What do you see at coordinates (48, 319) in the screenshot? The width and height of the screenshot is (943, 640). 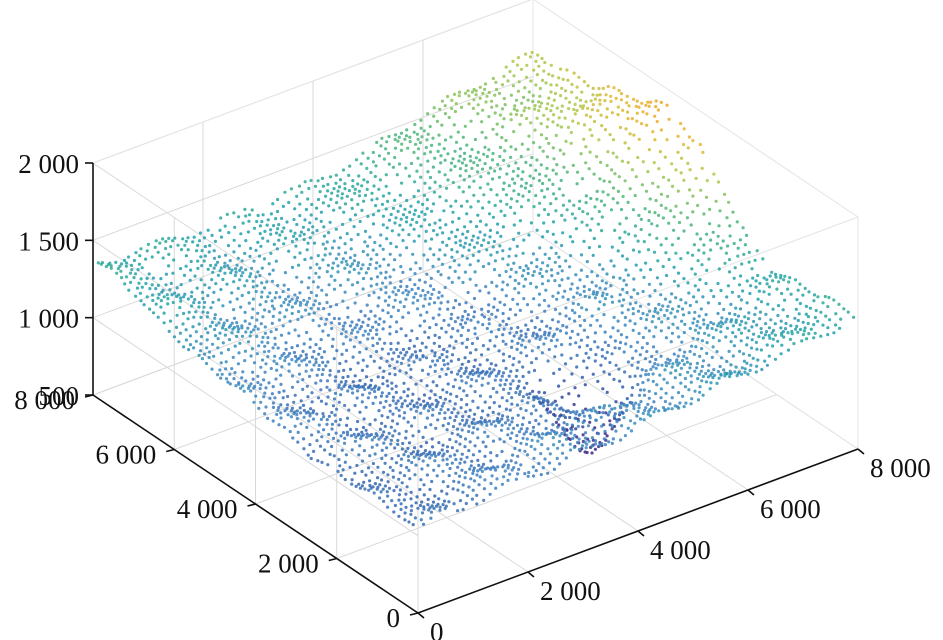 I see `z-tick-label: 1 000` at bounding box center [48, 319].